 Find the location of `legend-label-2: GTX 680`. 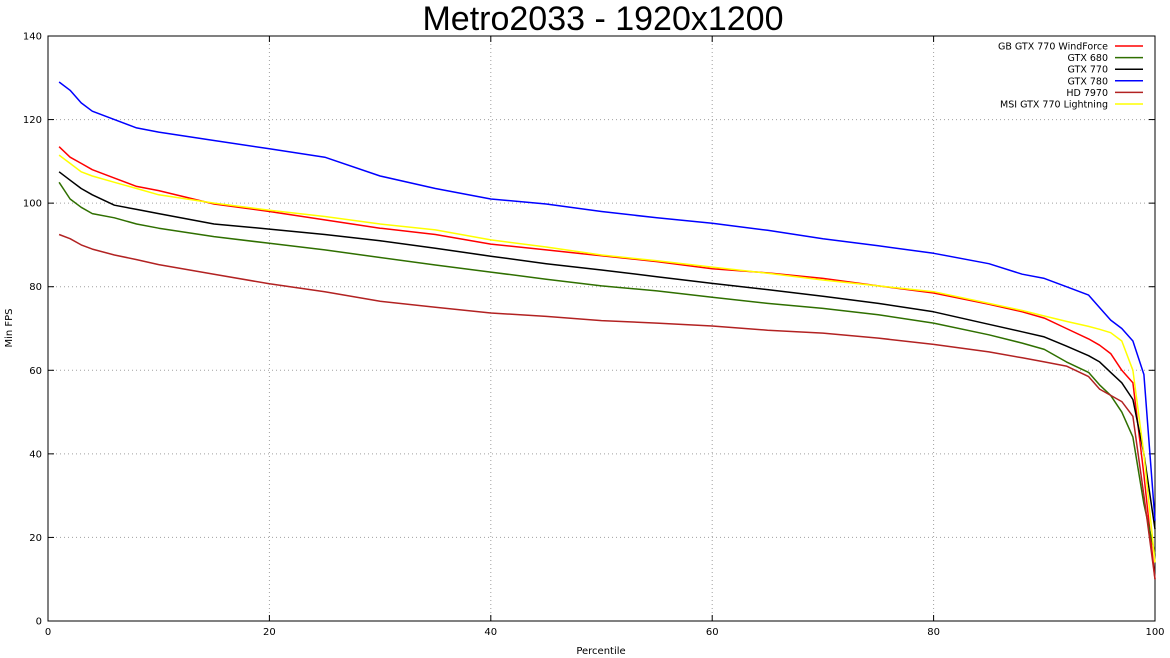

legend-label-2: GTX 680 is located at coordinates (1088, 58).